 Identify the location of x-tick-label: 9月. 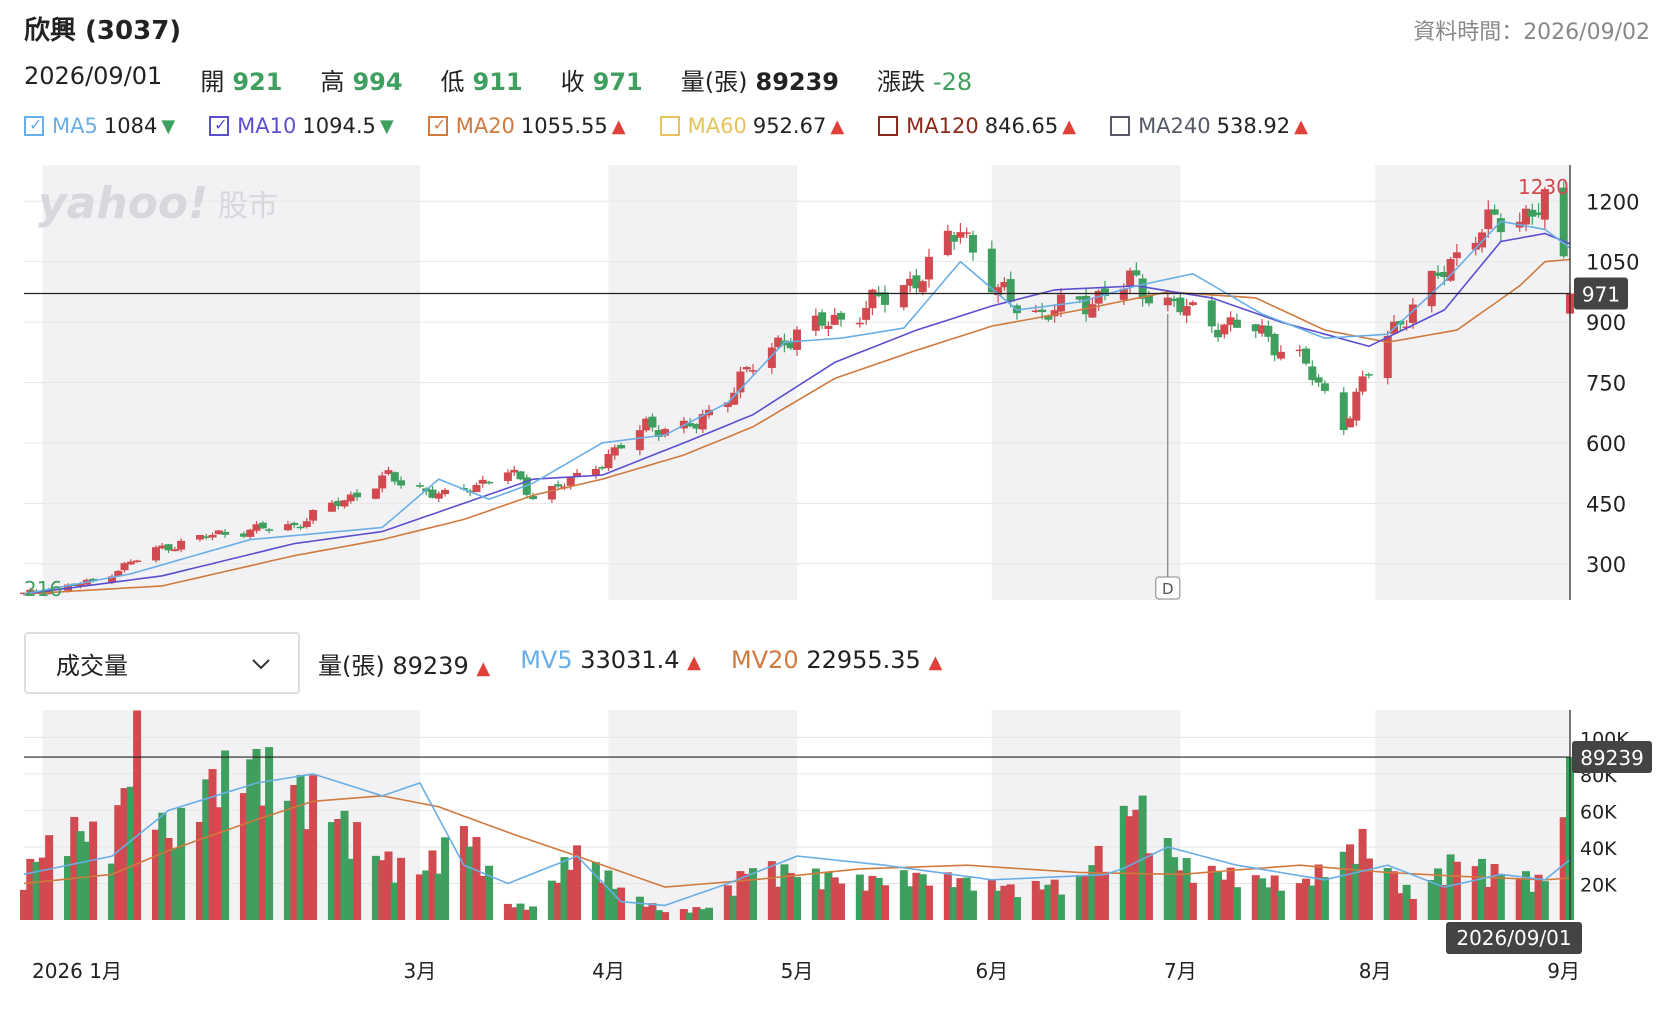
(1563, 971).